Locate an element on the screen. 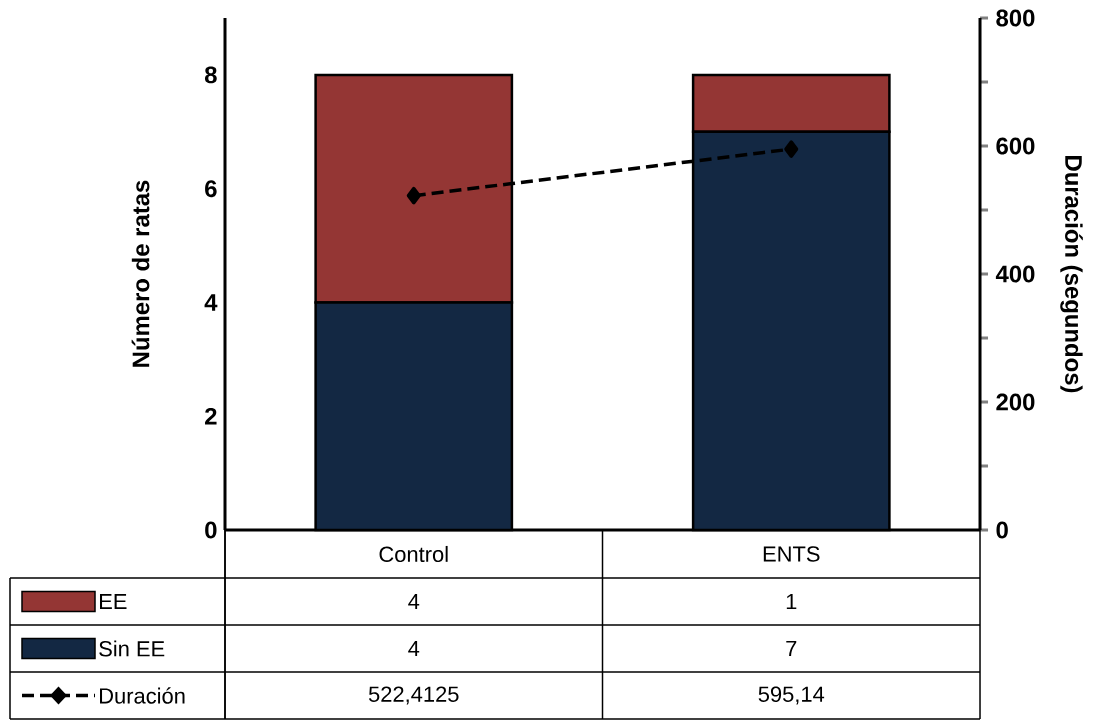 Image resolution: width=1107 pixels, height=723 pixels. data-label: 595,14 is located at coordinates (791, 695).